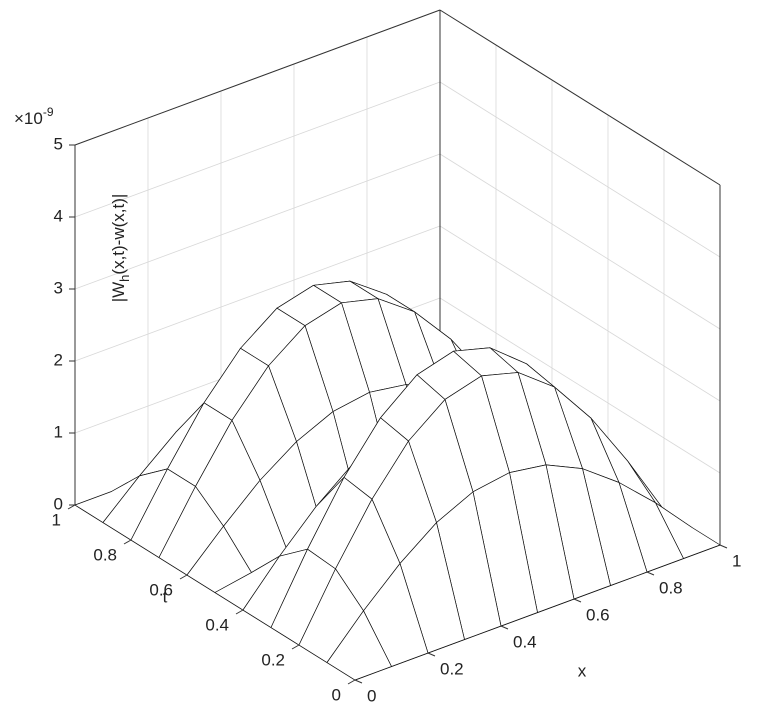 Image resolution: width=763 pixels, height=708 pixels. I want to click on z-axis-title: |Wh(x,t)-w(x,t)|, so click(120, 248).